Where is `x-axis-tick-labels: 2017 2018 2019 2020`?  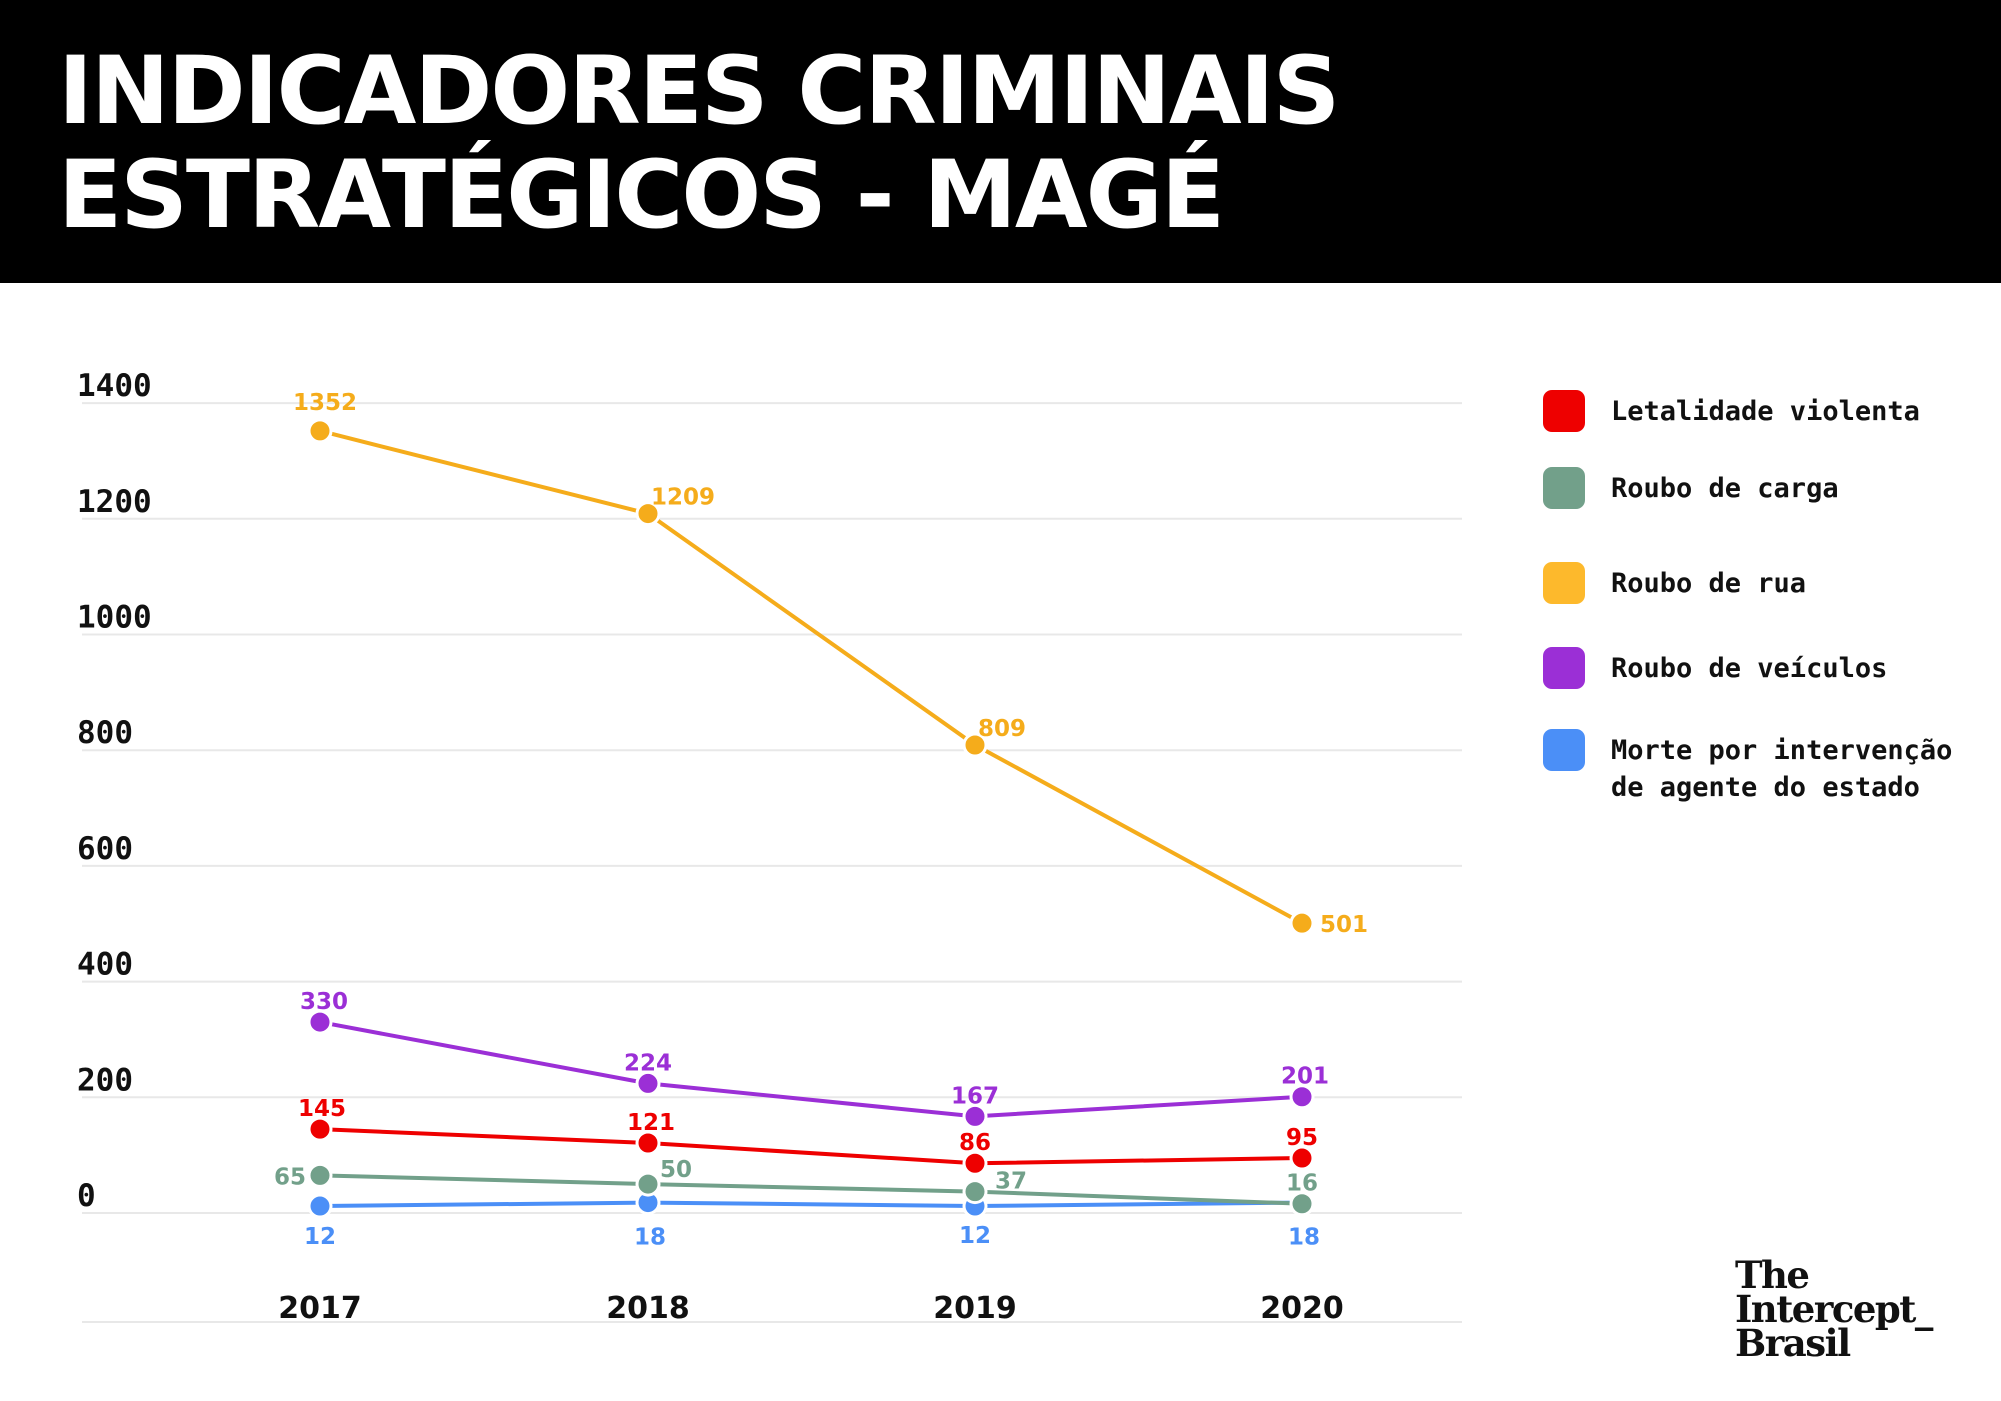
x-axis-tick-labels: 2017 2018 2019 2020 is located at coordinates (811, 1308).